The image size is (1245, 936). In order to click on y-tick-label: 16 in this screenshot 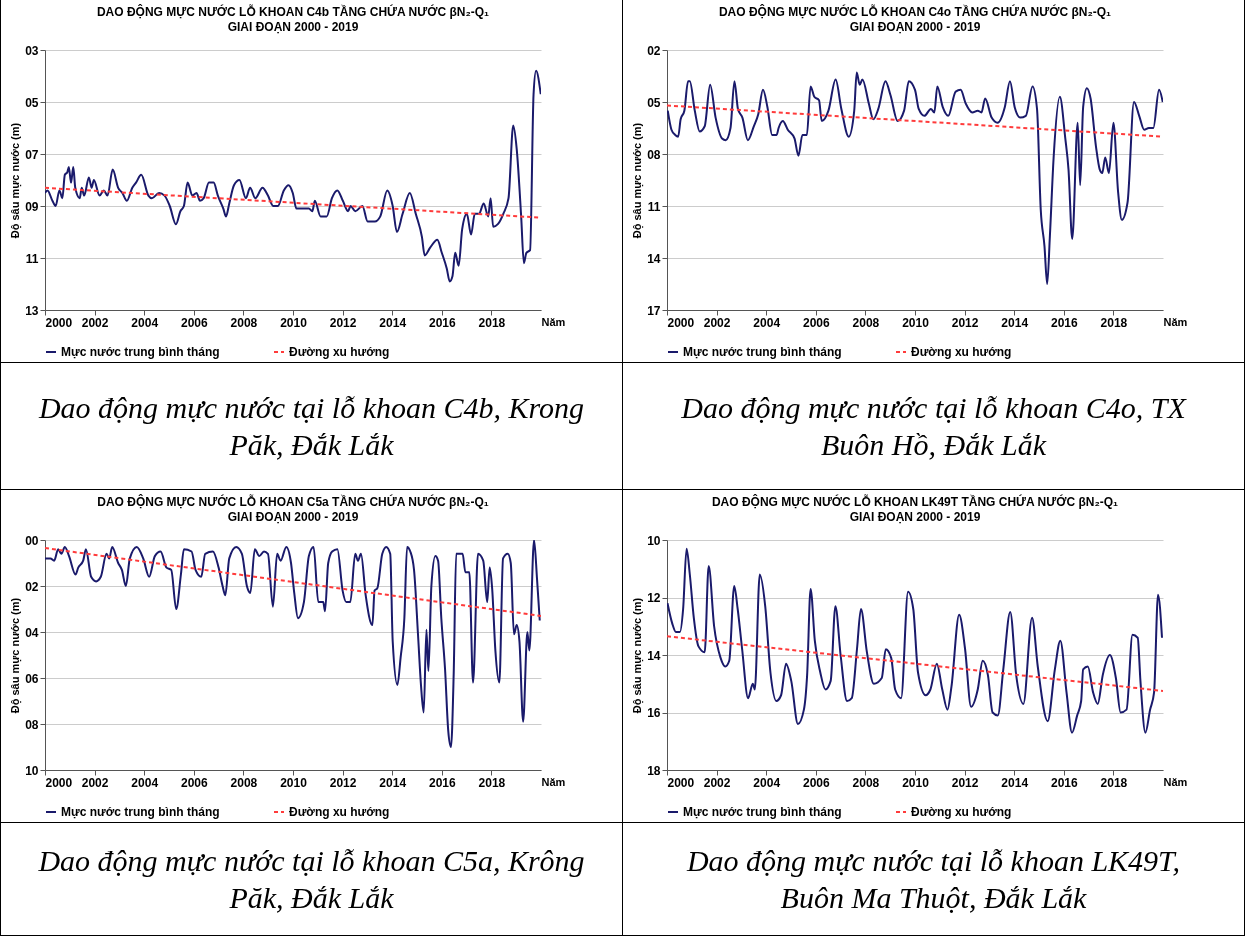, I will do `click(654, 713)`.